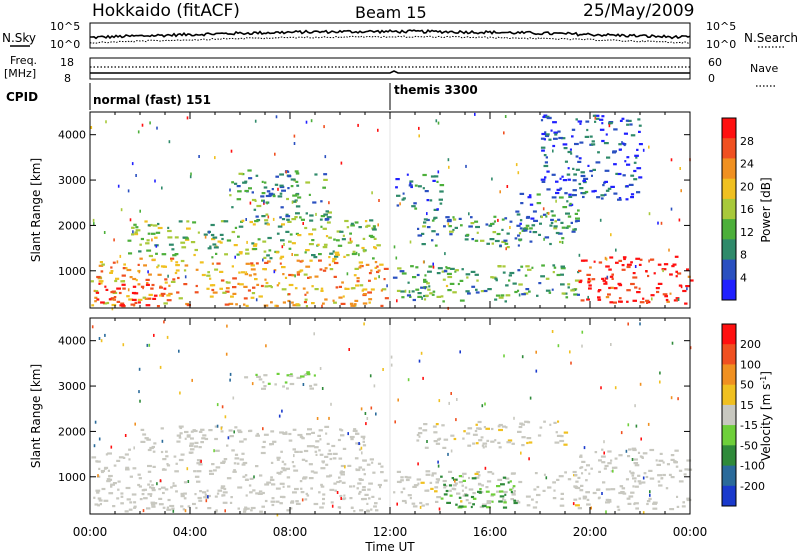 Image resolution: width=800 pixels, height=554 pixels. Describe the element at coordinates (729, 455) in the screenshot. I see `colorbar-swatch` at that location.